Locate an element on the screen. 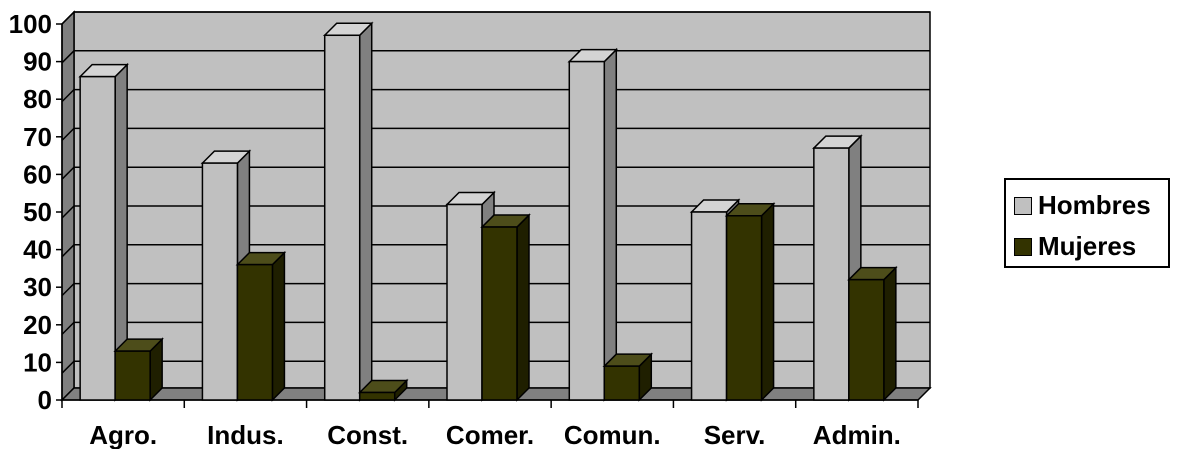 Image resolution: width=1181 pixels, height=449 pixels. y-tick-label: 40 is located at coordinates (37, 250).